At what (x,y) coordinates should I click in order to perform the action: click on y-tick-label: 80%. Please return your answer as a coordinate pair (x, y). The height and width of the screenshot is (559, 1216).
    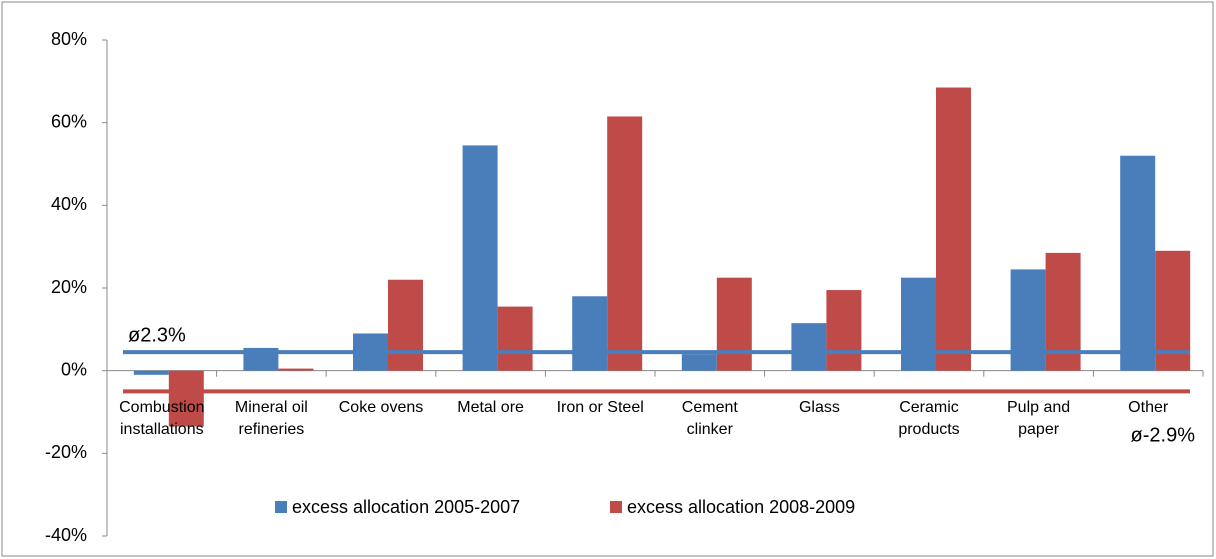
    Looking at the image, I should click on (69, 39).